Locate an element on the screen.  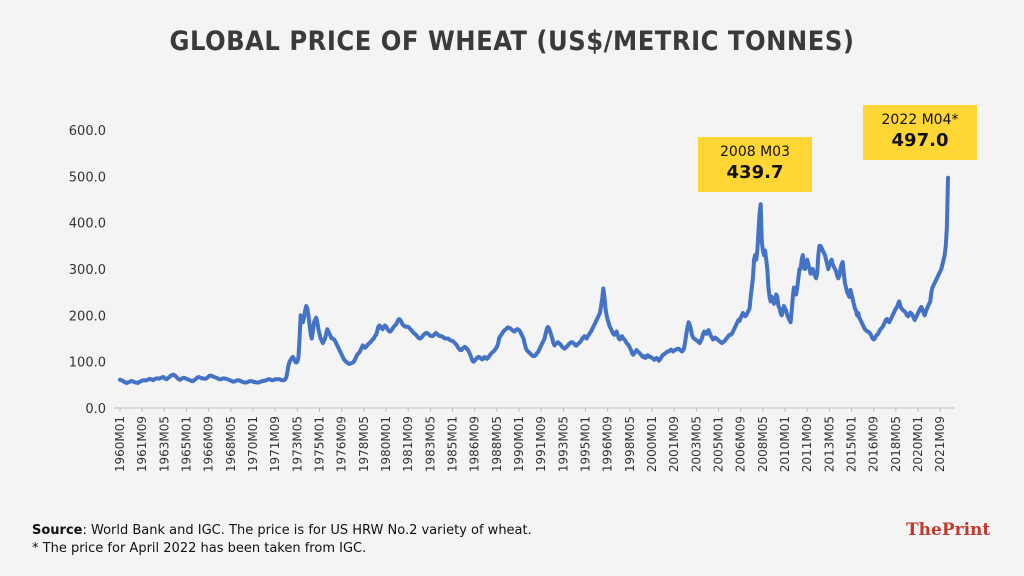
x-tick-label: 1978M05 is located at coordinates (364, 444).